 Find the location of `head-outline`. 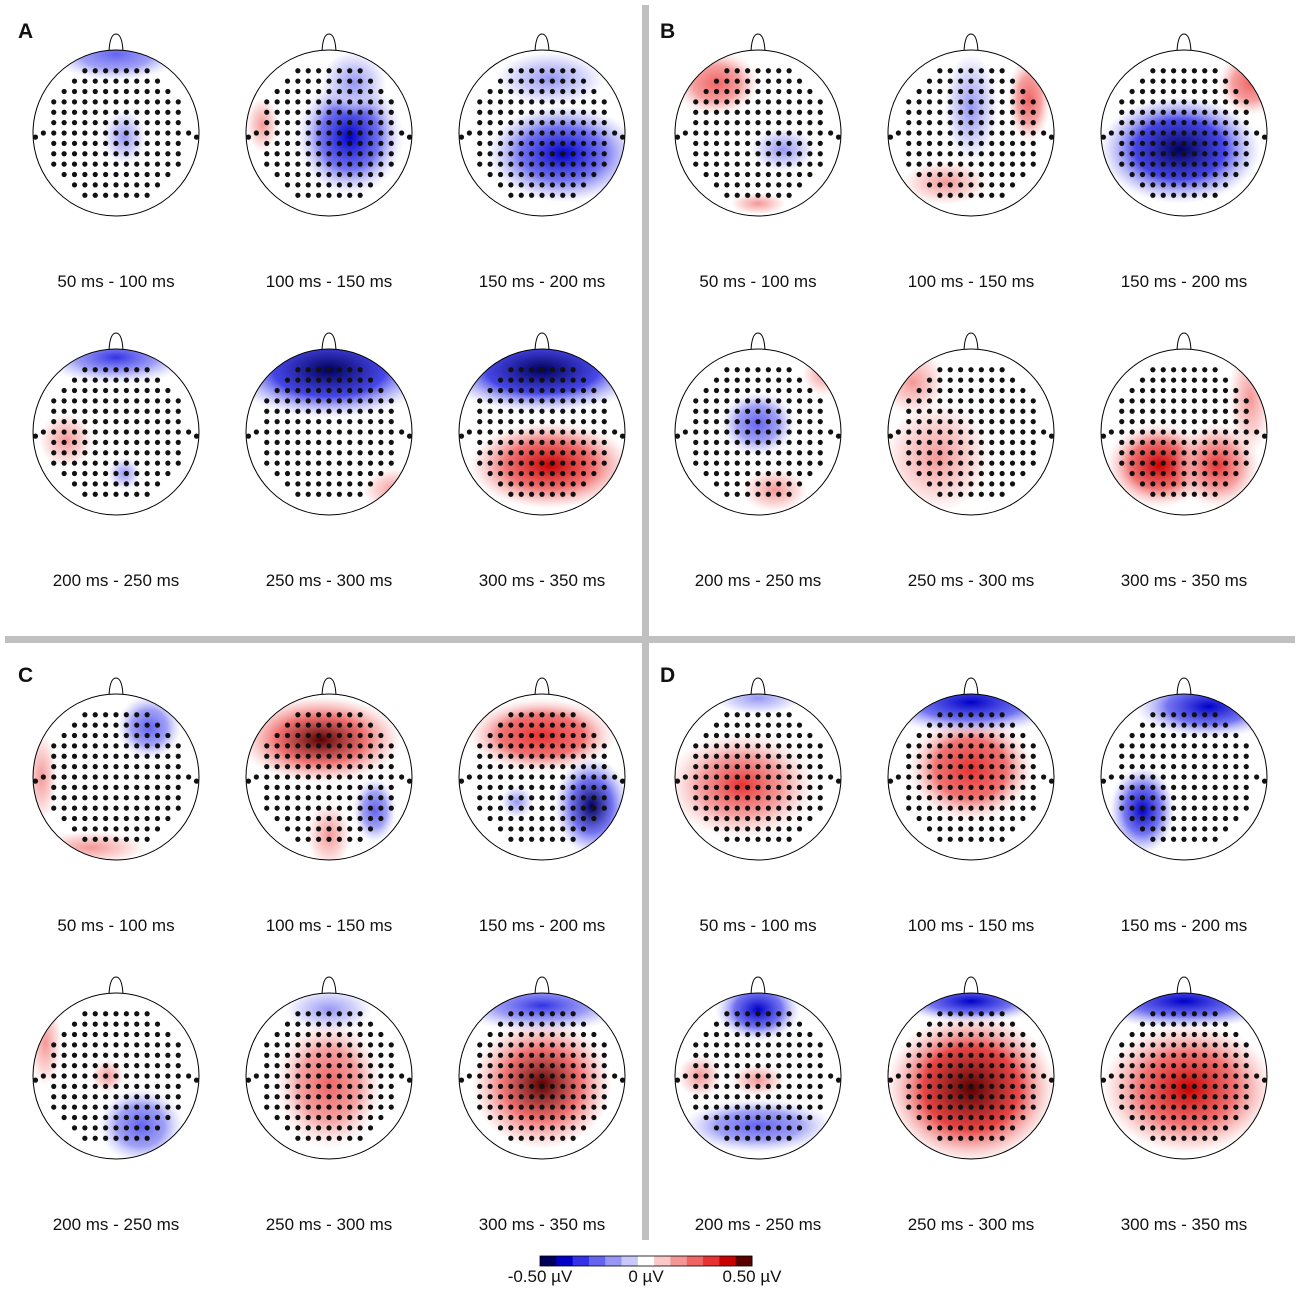

head-outline is located at coordinates (329, 432).